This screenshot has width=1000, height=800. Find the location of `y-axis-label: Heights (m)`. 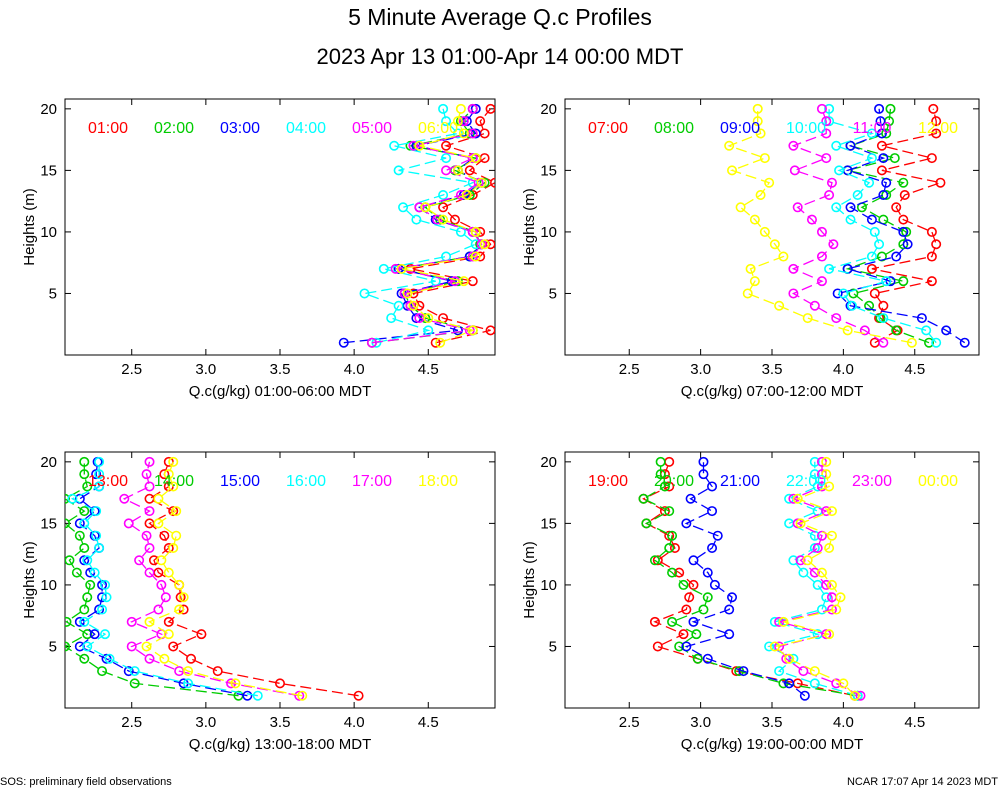

y-axis-label: Heights (m) is located at coordinates (29, 227).